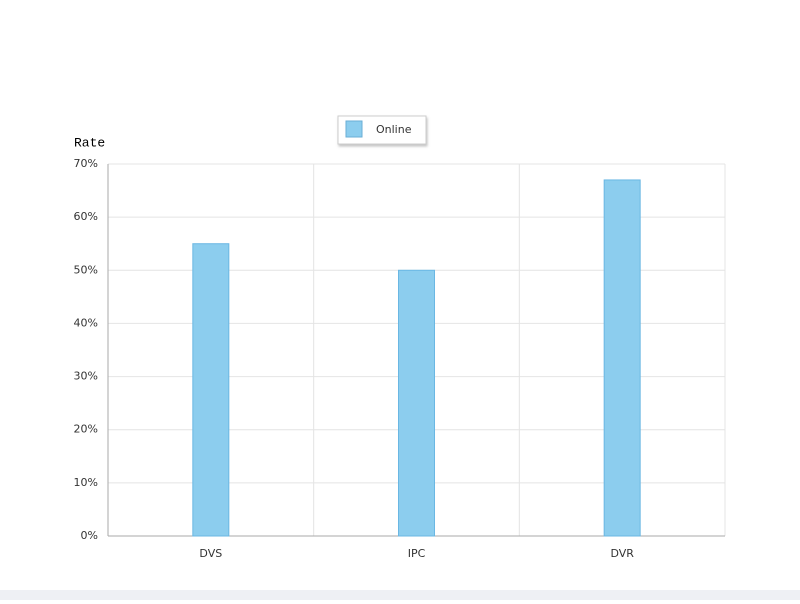 The height and width of the screenshot is (604, 800). I want to click on y-tick-label: 20%, so click(86, 429).